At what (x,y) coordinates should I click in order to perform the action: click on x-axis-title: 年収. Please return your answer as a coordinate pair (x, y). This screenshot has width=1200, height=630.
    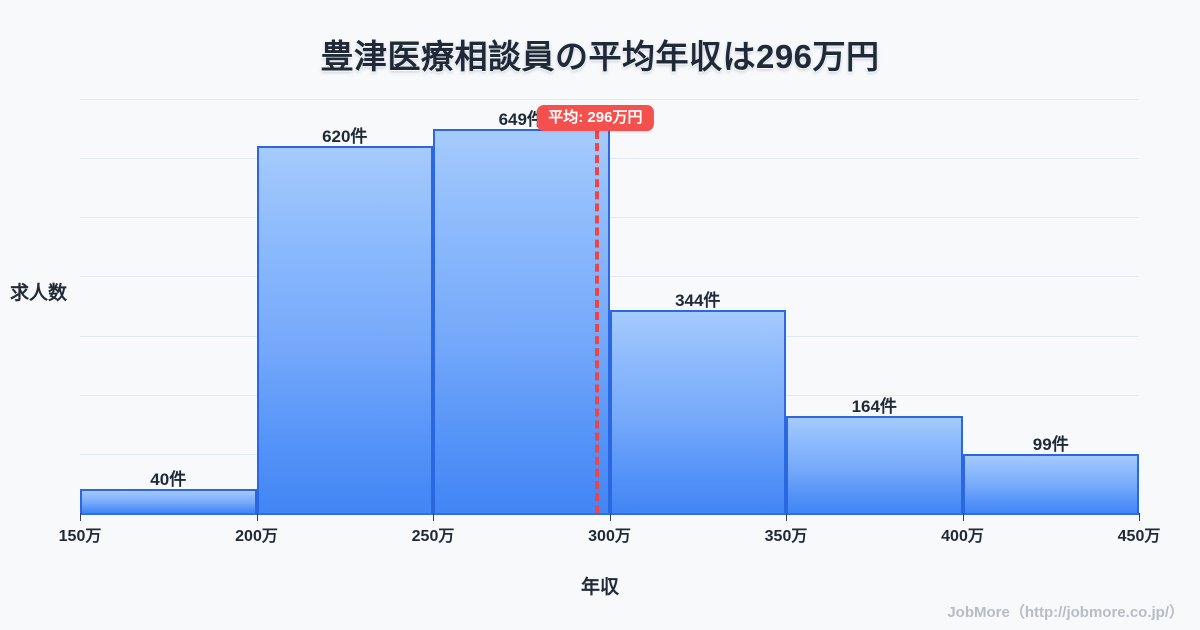
    Looking at the image, I should click on (599, 587).